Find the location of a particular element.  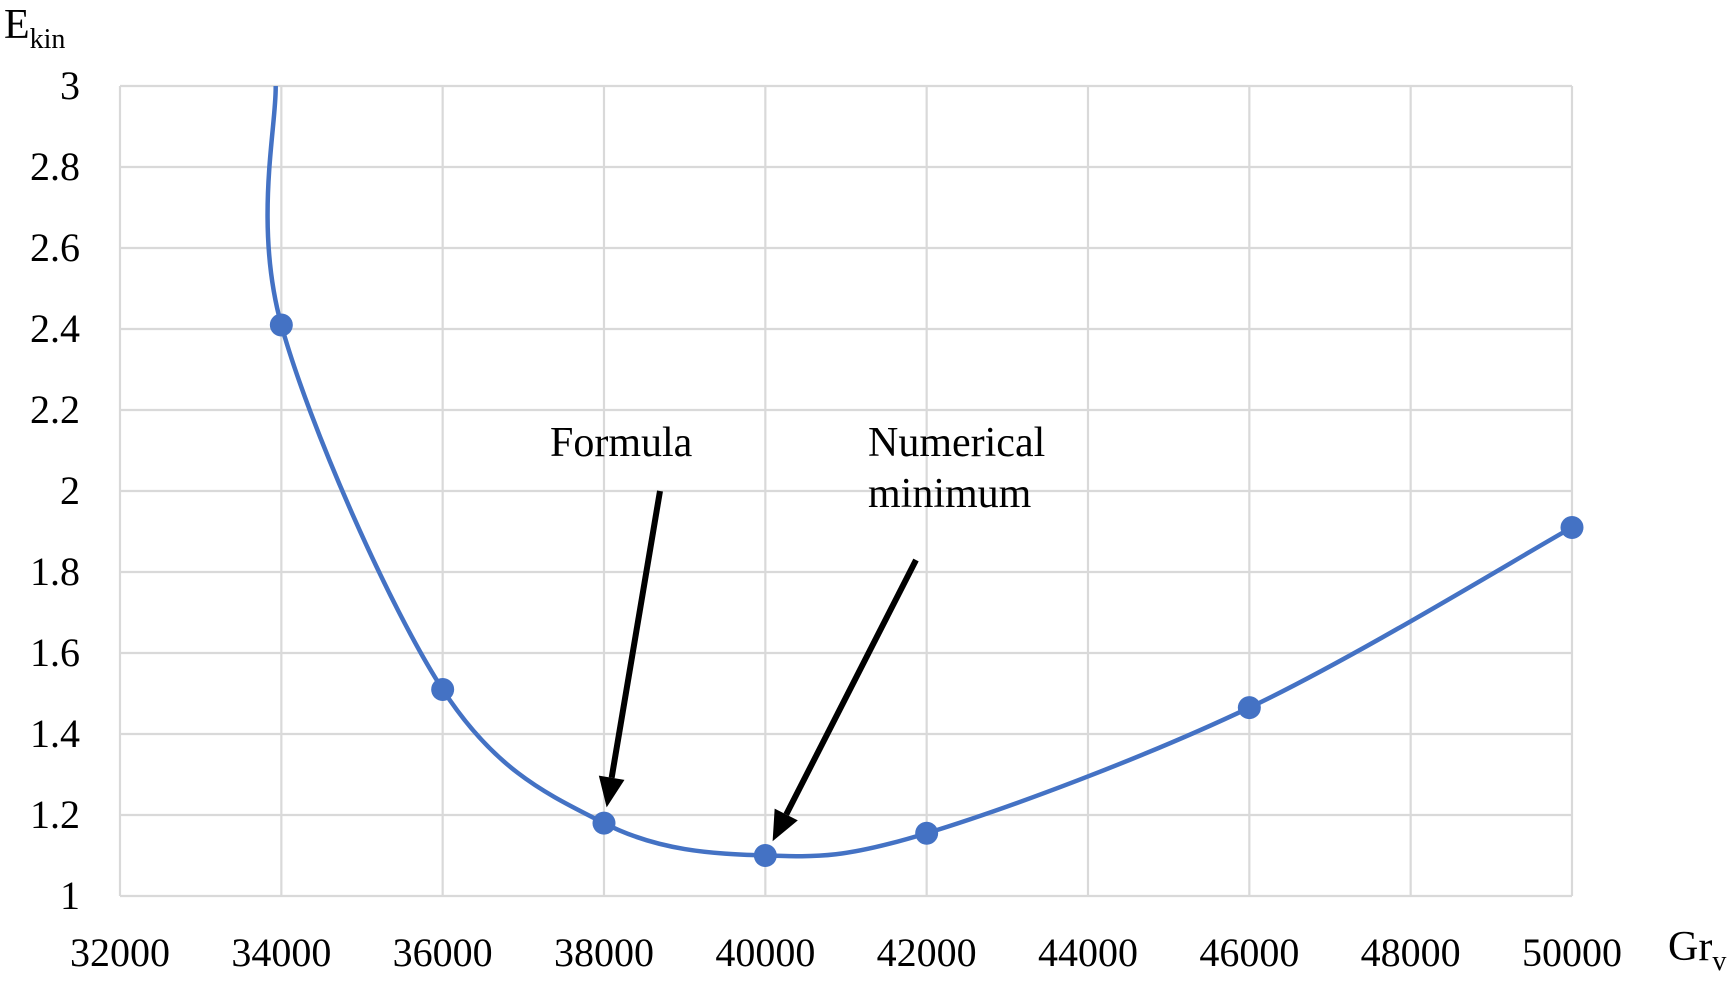

x-tick-label: 34000 is located at coordinates (281, 952).